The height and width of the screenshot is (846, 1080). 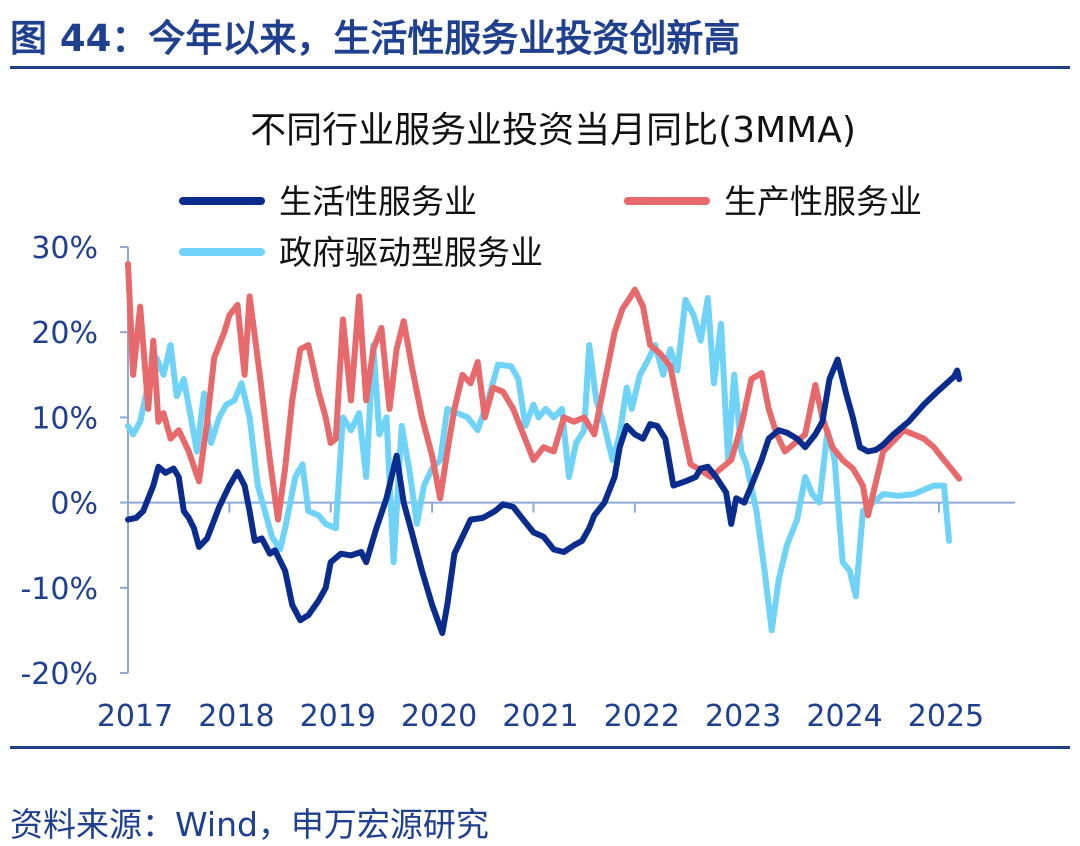 What do you see at coordinates (411, 252) in the screenshot?
I see `legend-label-2: 政府驱动型服务业` at bounding box center [411, 252].